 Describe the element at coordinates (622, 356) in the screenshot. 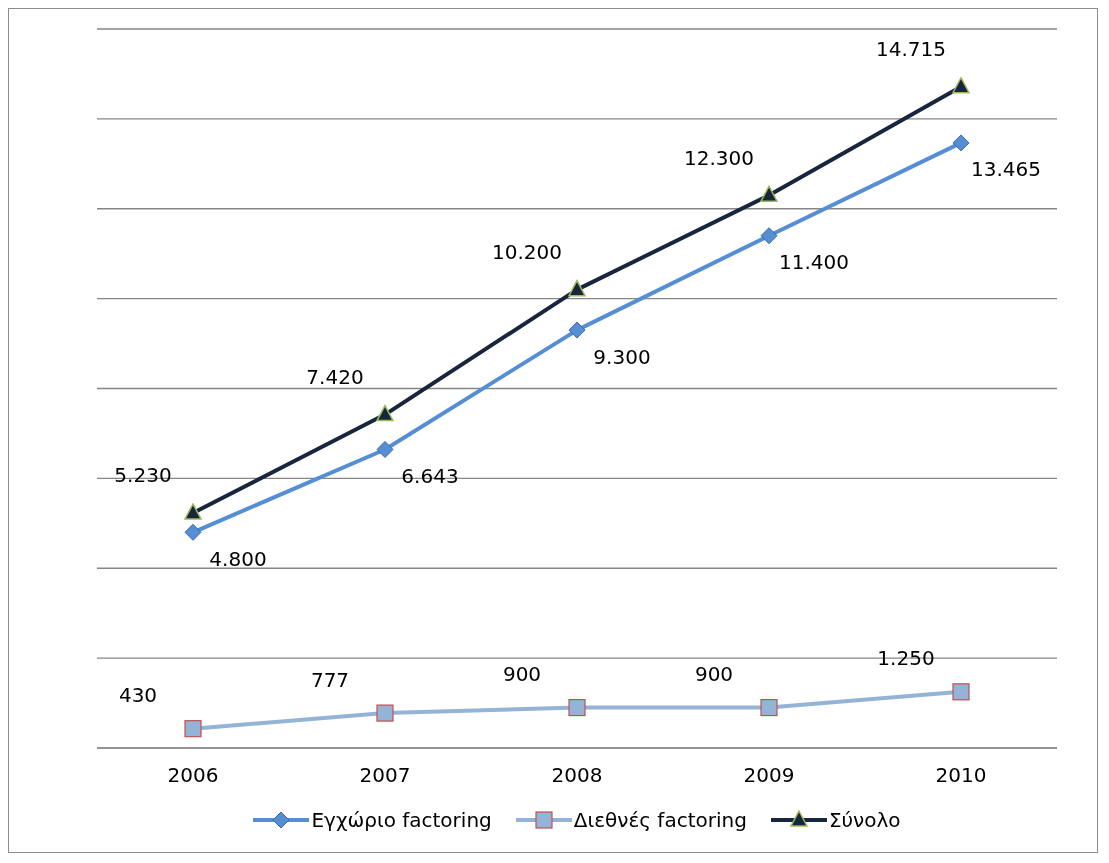

I see `data-label: 9.300` at that location.